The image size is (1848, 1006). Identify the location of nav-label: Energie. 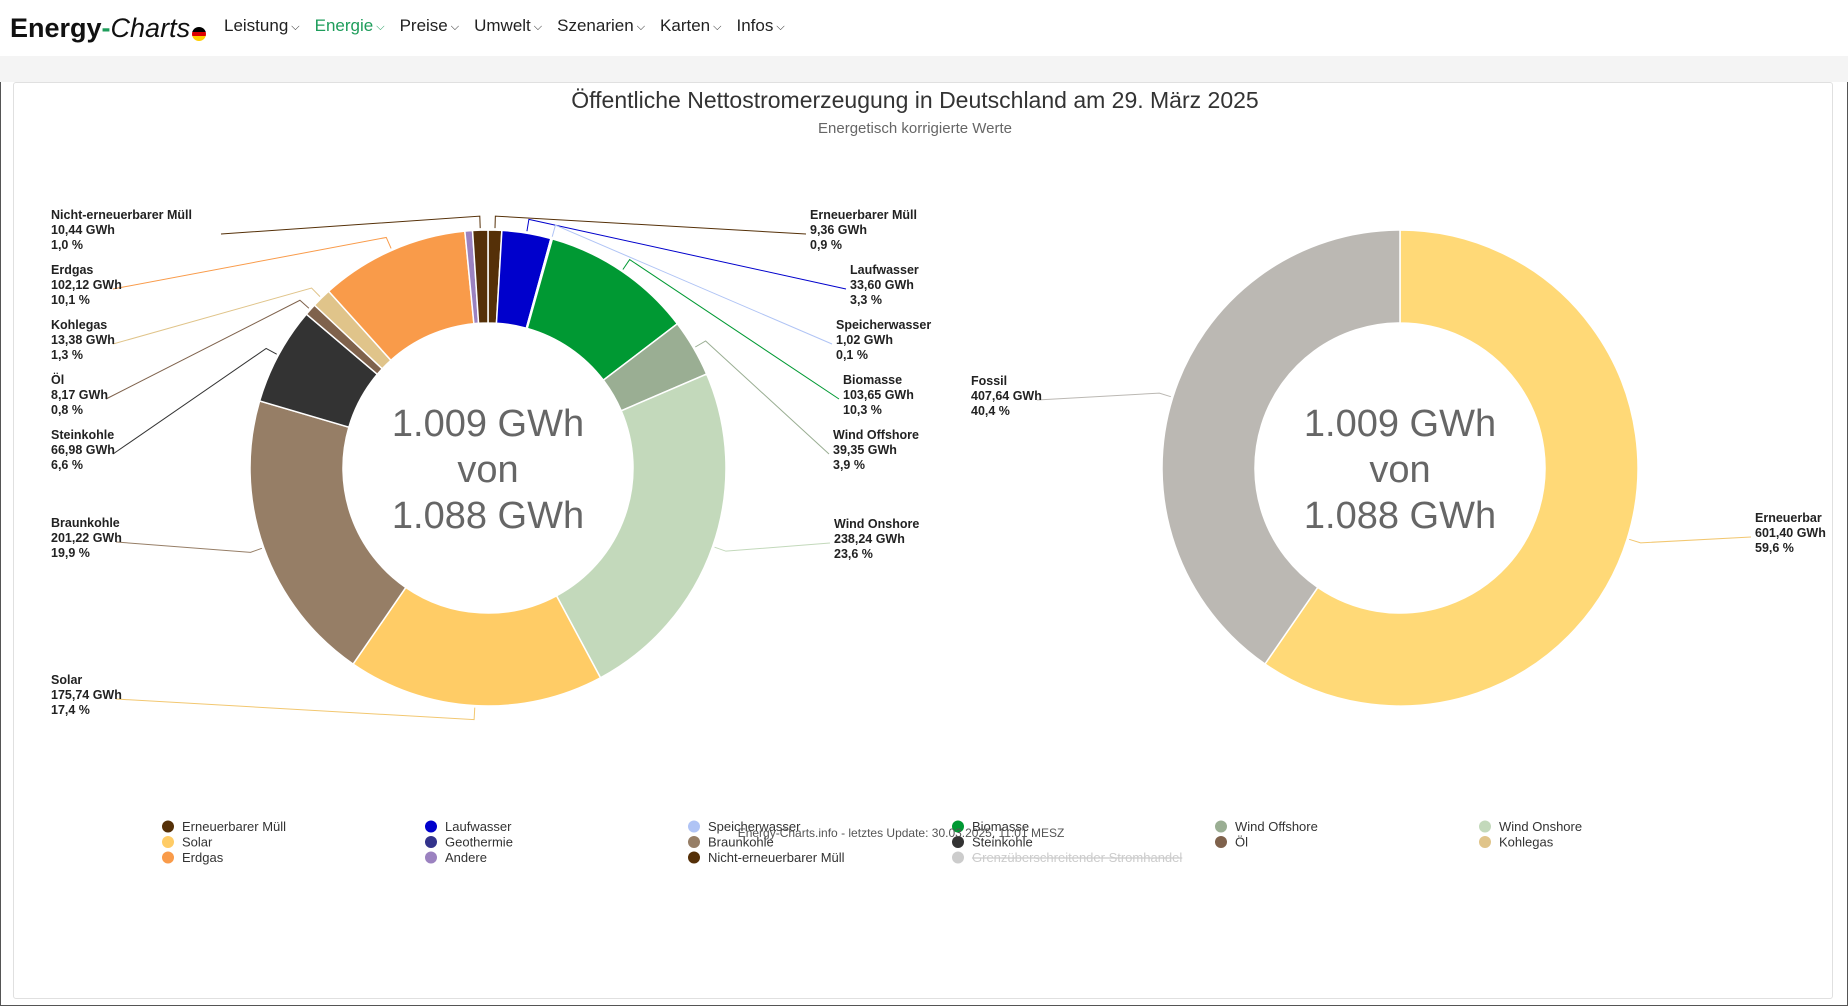
(344, 25).